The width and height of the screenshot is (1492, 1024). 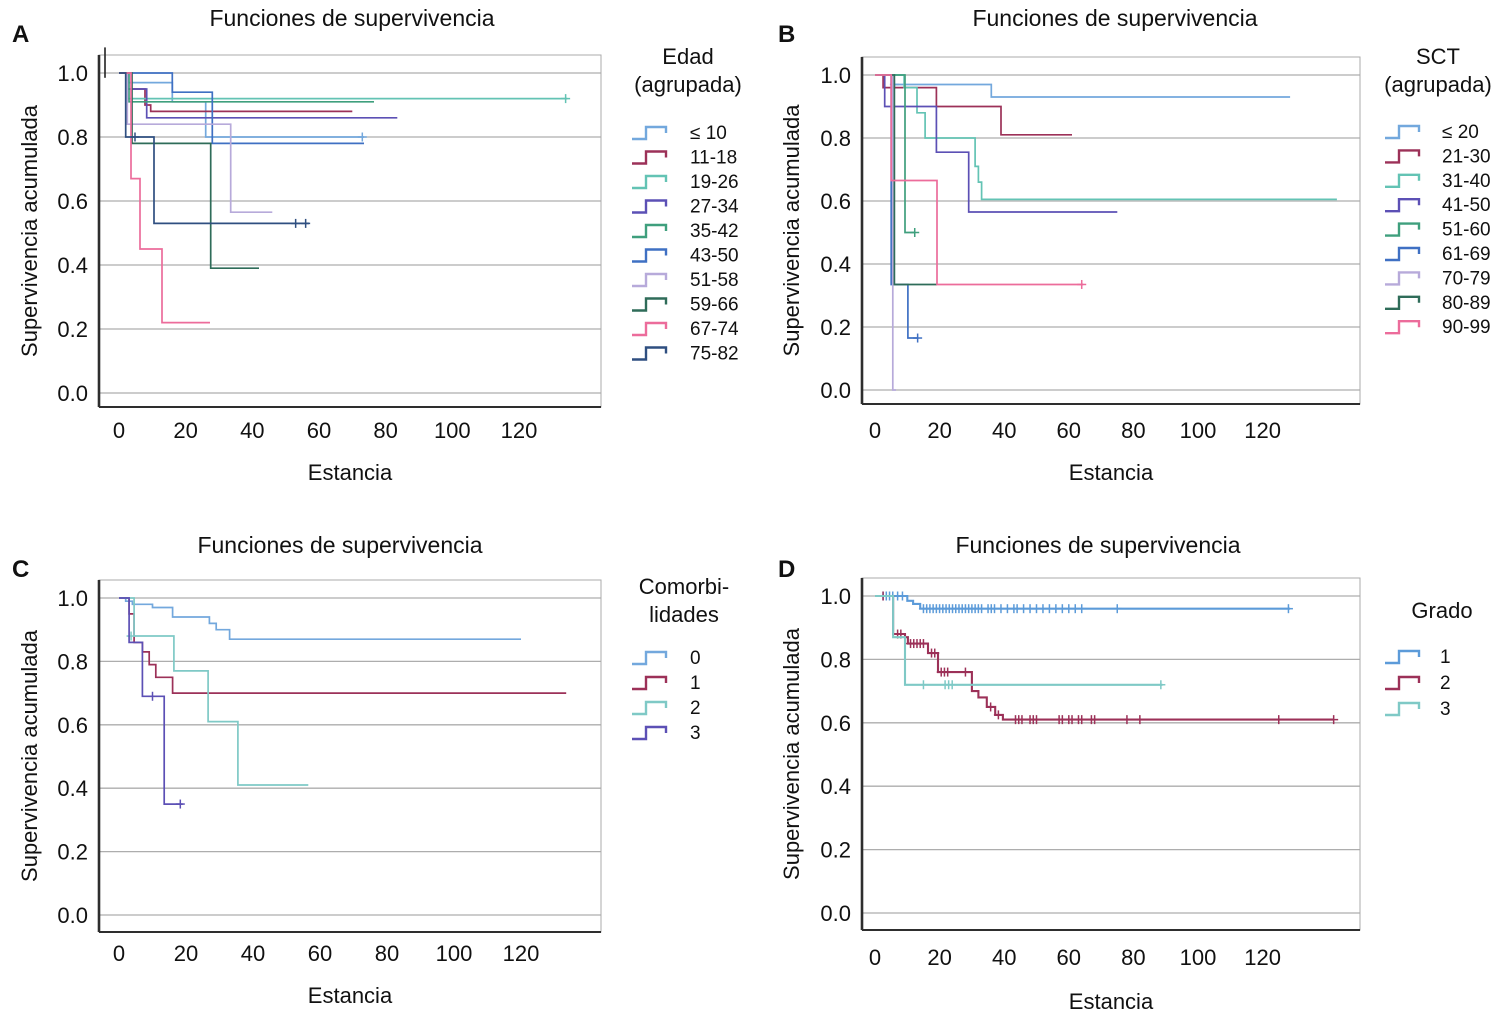 What do you see at coordinates (1445, 709) in the screenshot?
I see `legend-item-label: 3` at bounding box center [1445, 709].